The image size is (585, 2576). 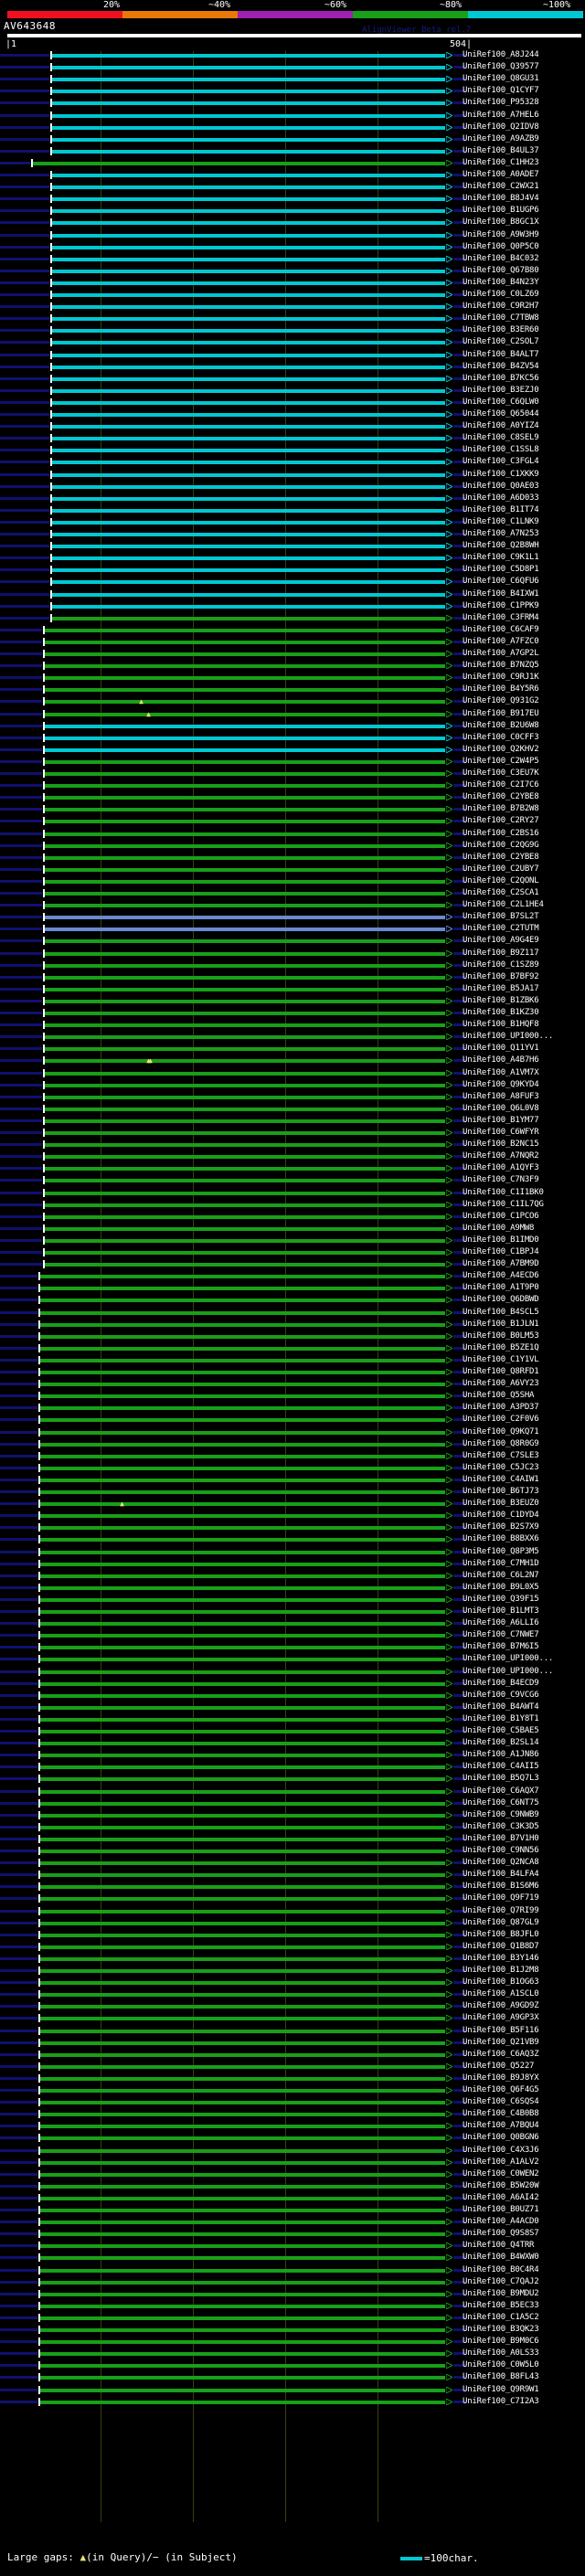 What do you see at coordinates (501, 1431) in the screenshot?
I see `sequence-id-label: UniRef100_Q9KQ71` at bounding box center [501, 1431].